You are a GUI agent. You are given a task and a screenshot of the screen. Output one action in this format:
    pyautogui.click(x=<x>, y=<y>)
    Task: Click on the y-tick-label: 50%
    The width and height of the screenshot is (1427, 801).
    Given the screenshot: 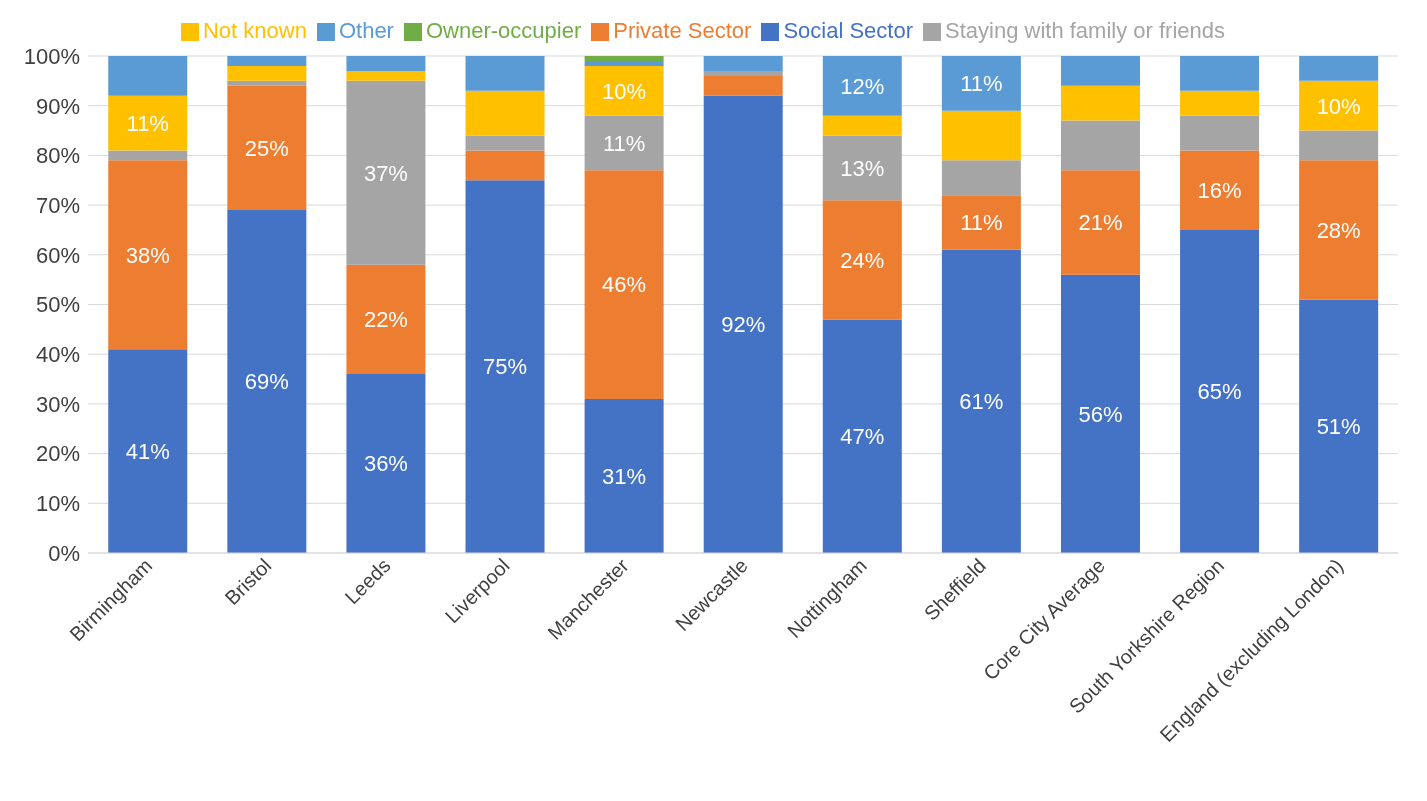 What is the action you would take?
    pyautogui.click(x=57, y=305)
    